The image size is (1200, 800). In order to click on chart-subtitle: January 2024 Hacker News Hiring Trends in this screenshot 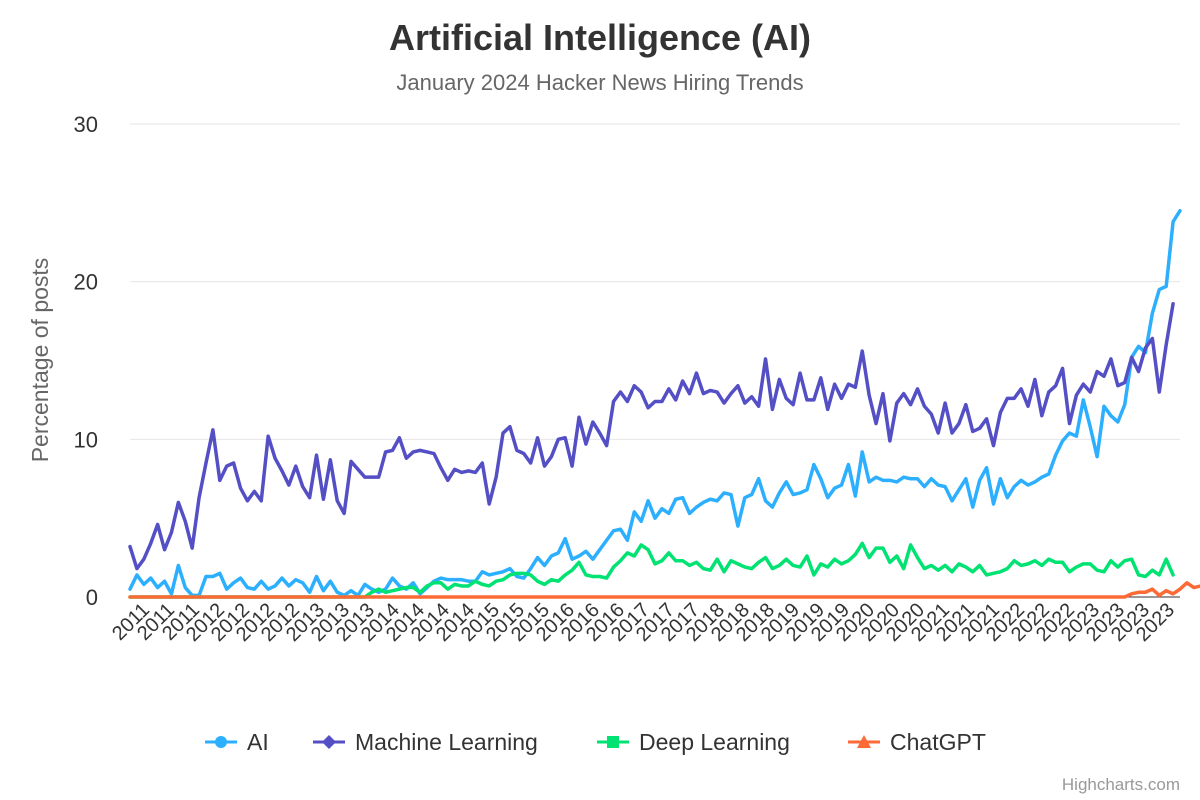, I will do `click(599, 82)`.